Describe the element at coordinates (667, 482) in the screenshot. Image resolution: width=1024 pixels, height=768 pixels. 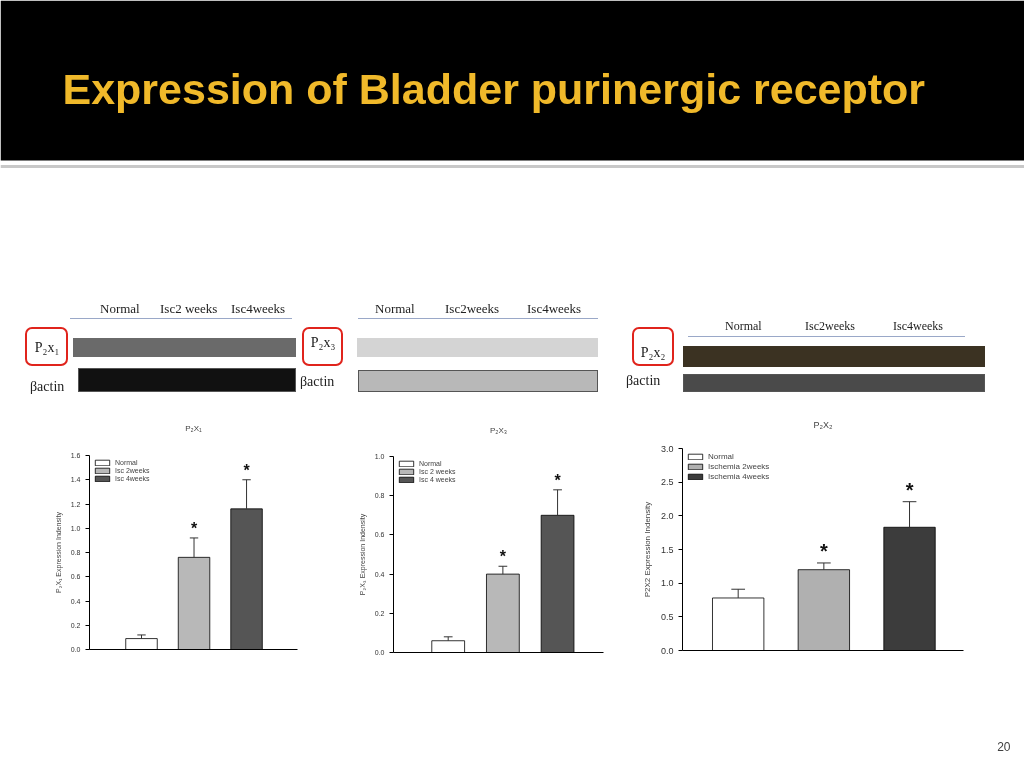
I see `y-tick-label: 2.5` at that location.